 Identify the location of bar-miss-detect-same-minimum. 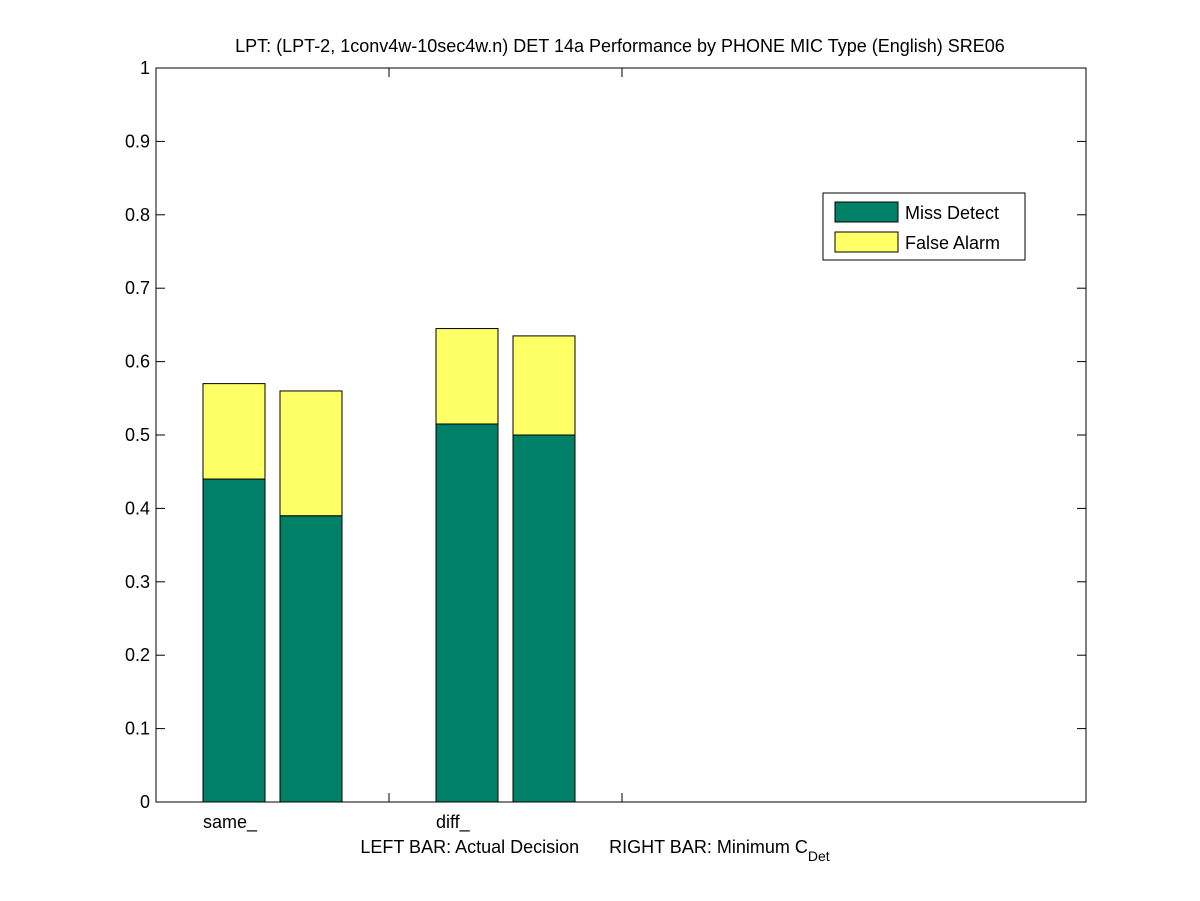
(311, 659).